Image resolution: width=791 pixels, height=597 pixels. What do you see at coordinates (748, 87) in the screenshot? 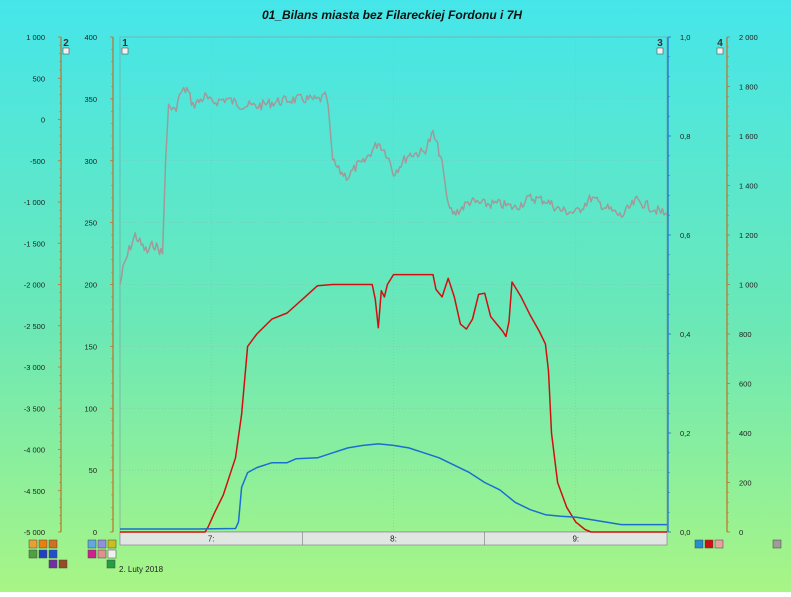
I see `axis-tick-label: 1 800` at bounding box center [748, 87].